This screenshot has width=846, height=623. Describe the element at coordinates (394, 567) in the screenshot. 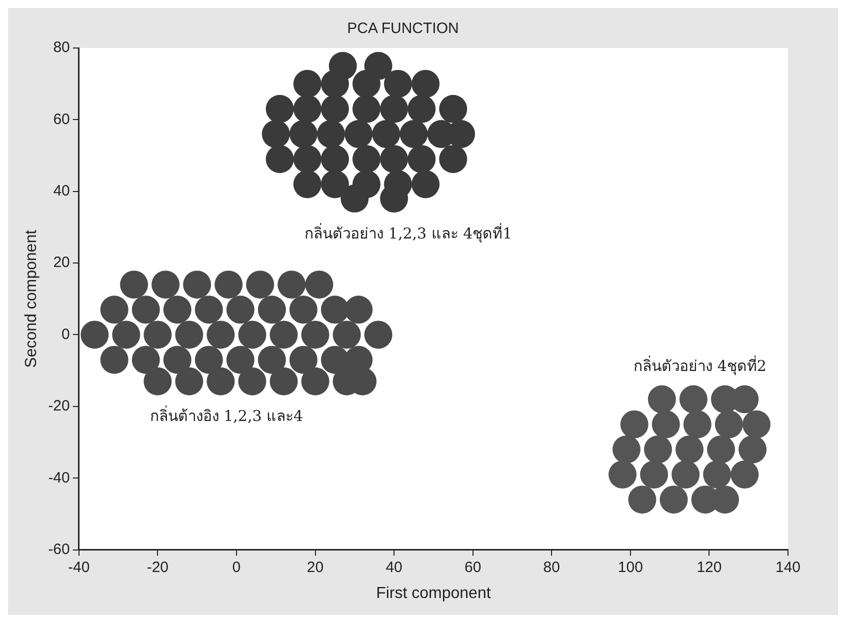

I see `x-tick-label: 40` at that location.